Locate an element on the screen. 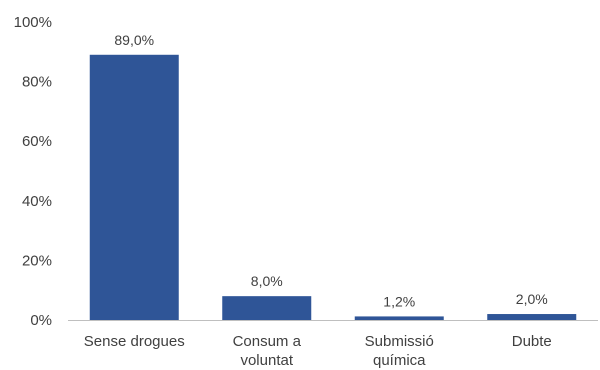 This screenshot has height=370, width=600. x-tick-label: Dubte is located at coordinates (532, 341).